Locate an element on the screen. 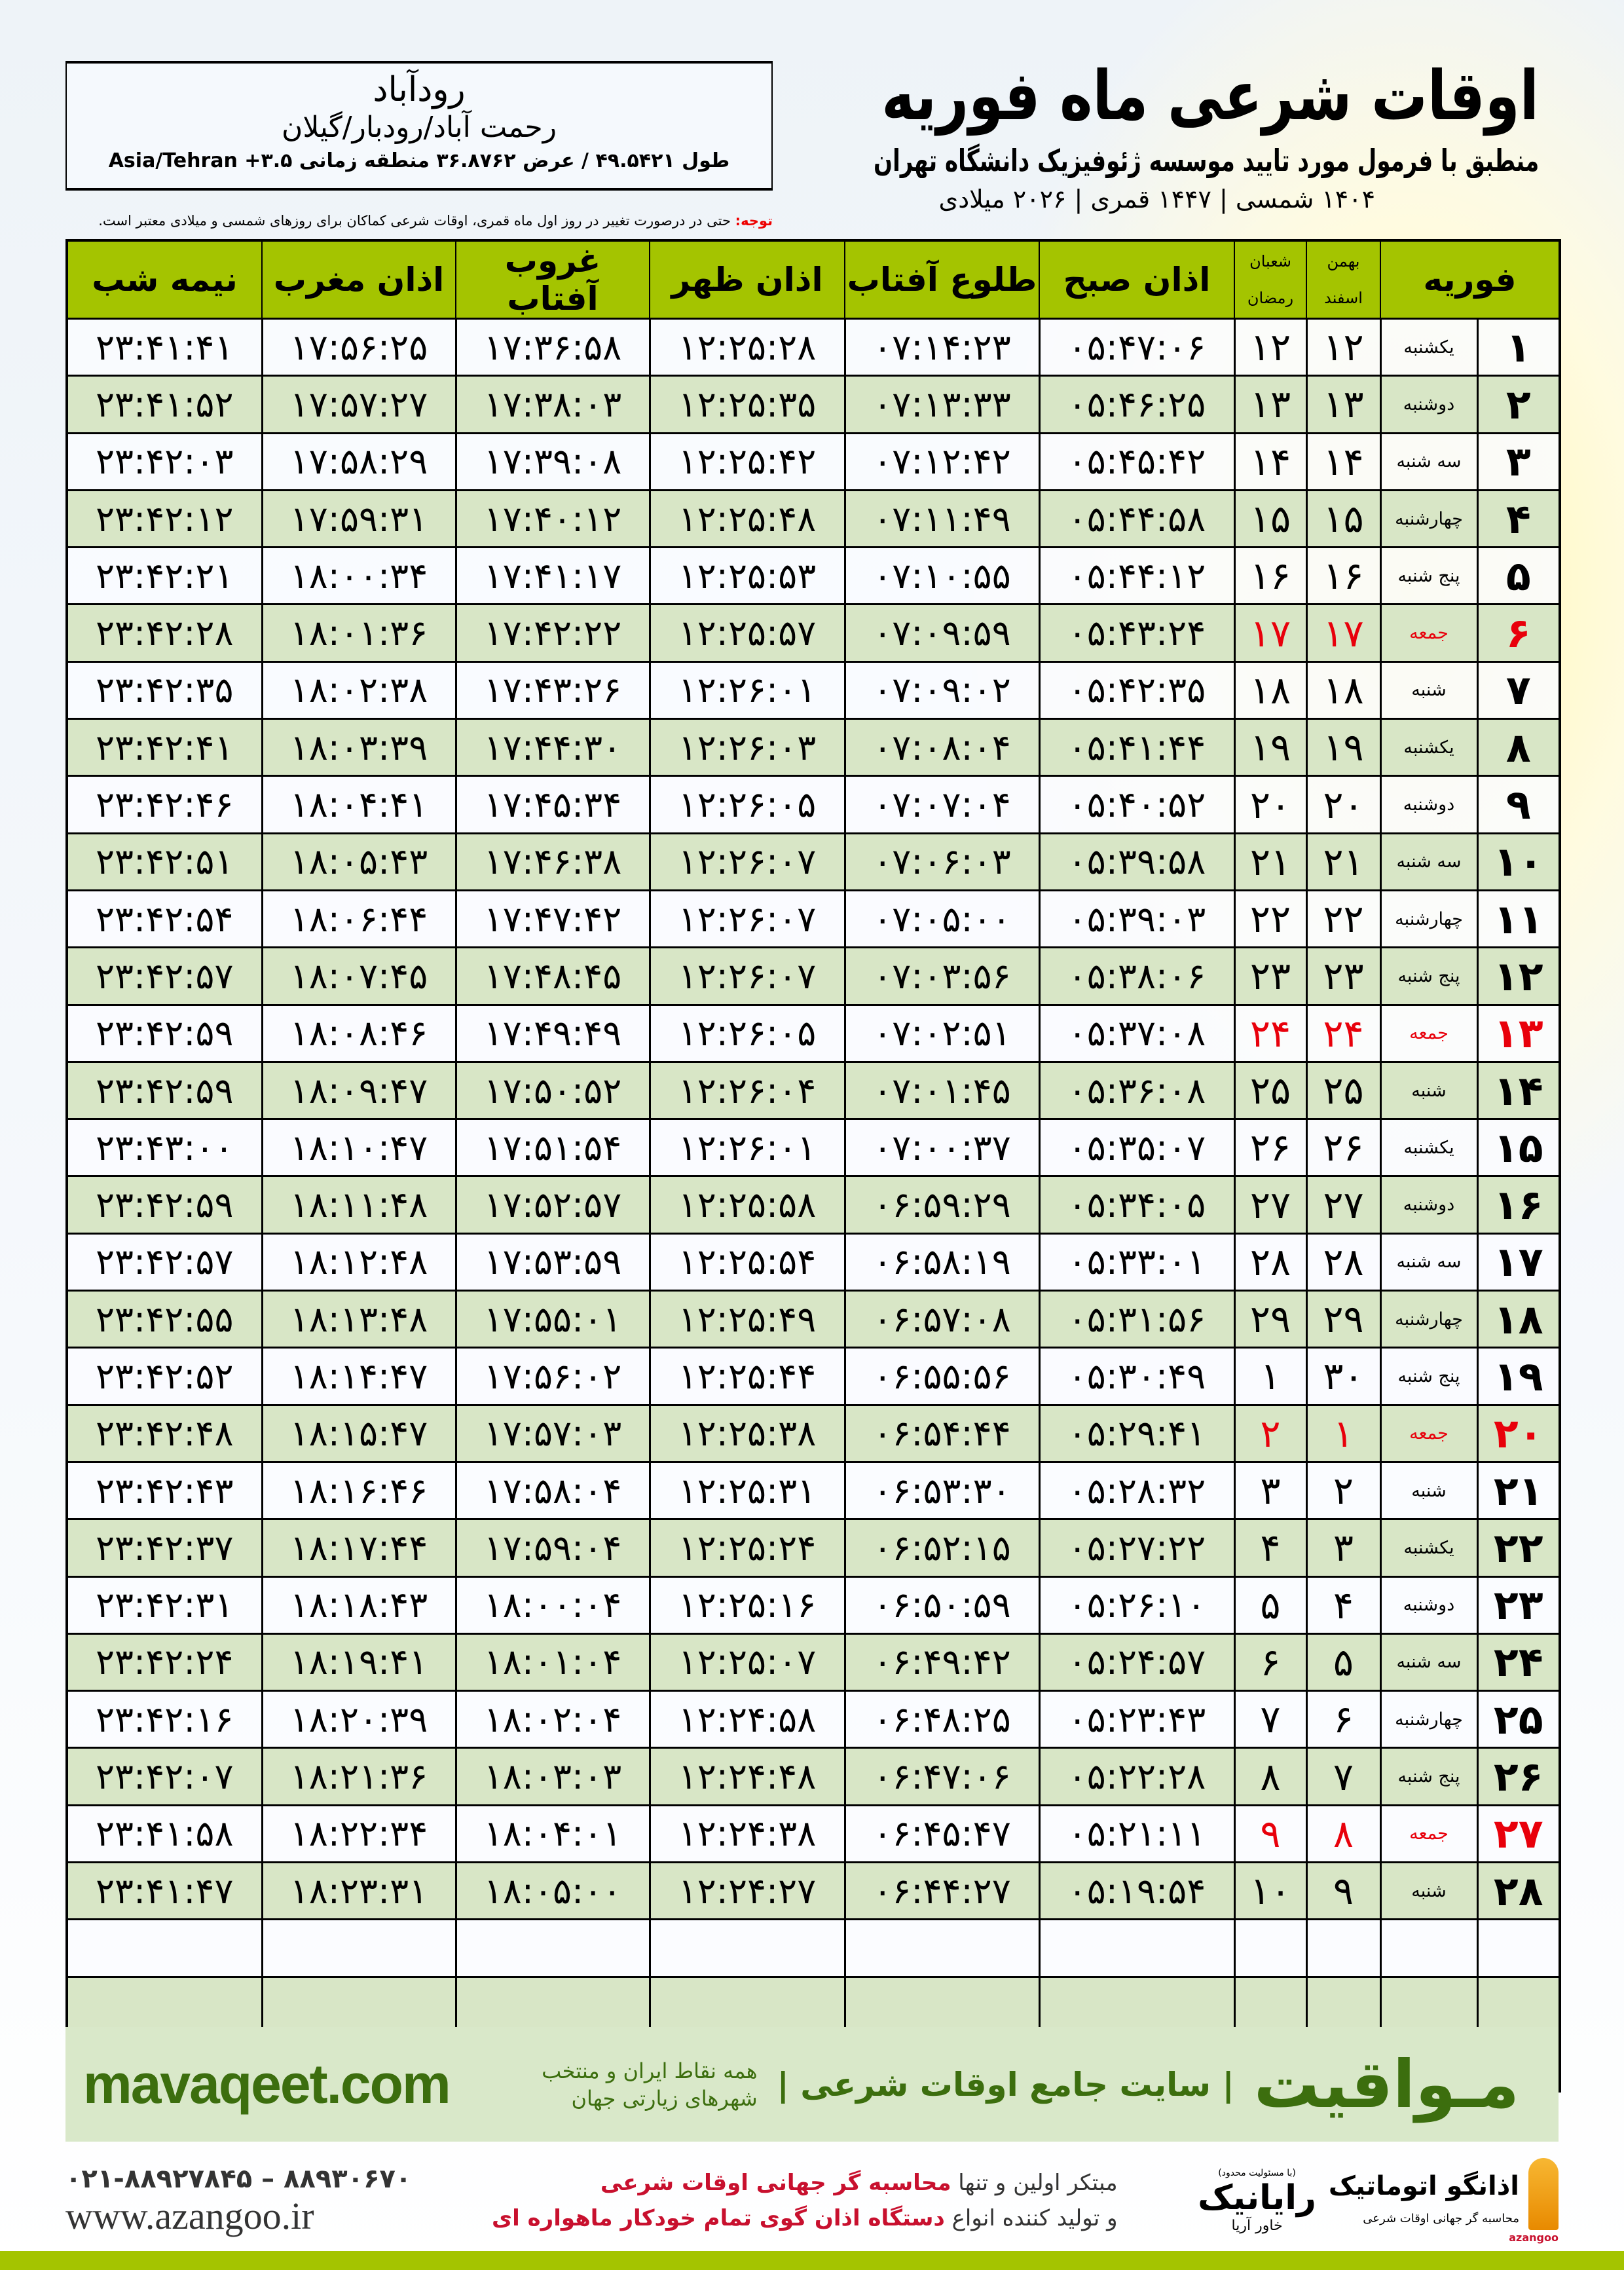  header-fajr: اذان صبح is located at coordinates (1137, 280).